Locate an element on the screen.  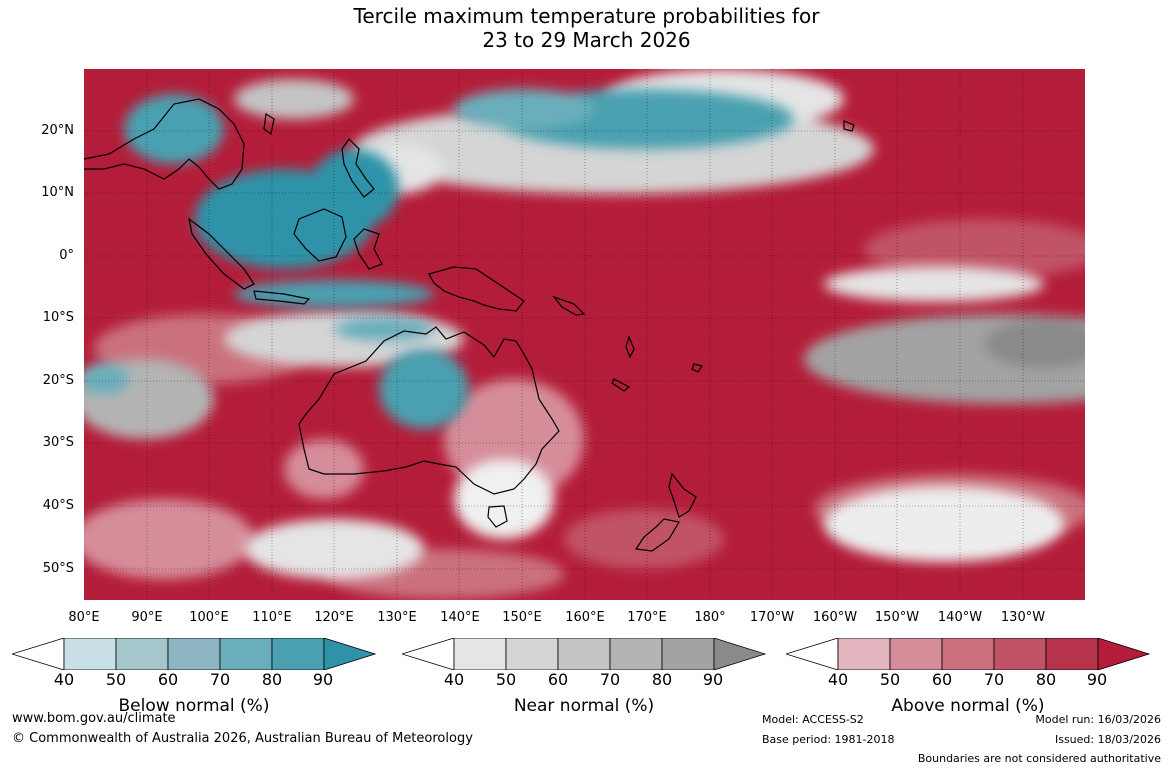
near-normal-tick-50: 50 is located at coordinates (506, 679).